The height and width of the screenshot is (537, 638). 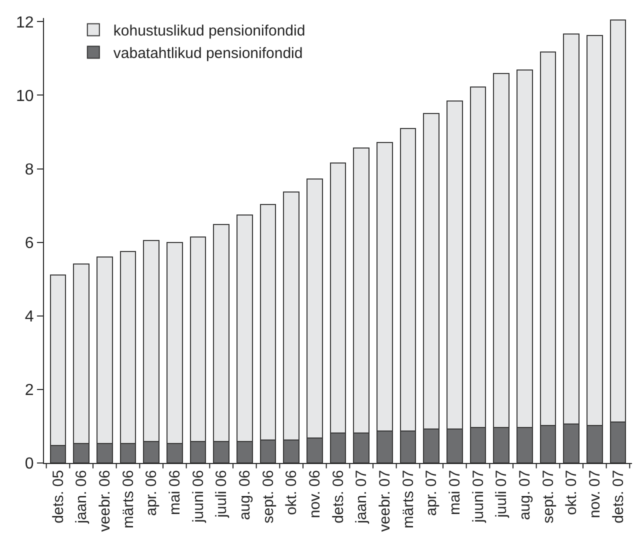 What do you see at coordinates (268, 497) in the screenshot?
I see `x-tick-label: sept. 06` at bounding box center [268, 497].